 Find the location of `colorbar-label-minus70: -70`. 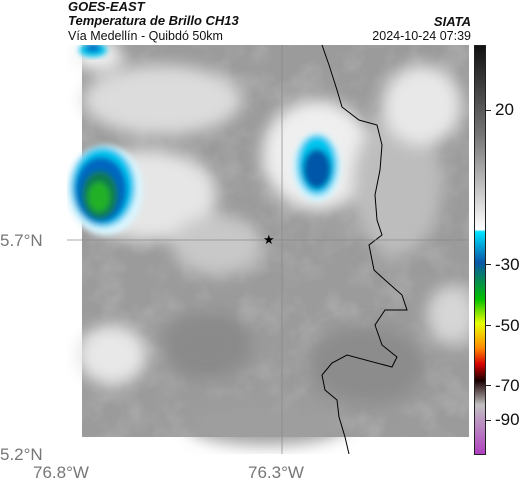

colorbar-label-minus70: -70 is located at coordinates (507, 385).